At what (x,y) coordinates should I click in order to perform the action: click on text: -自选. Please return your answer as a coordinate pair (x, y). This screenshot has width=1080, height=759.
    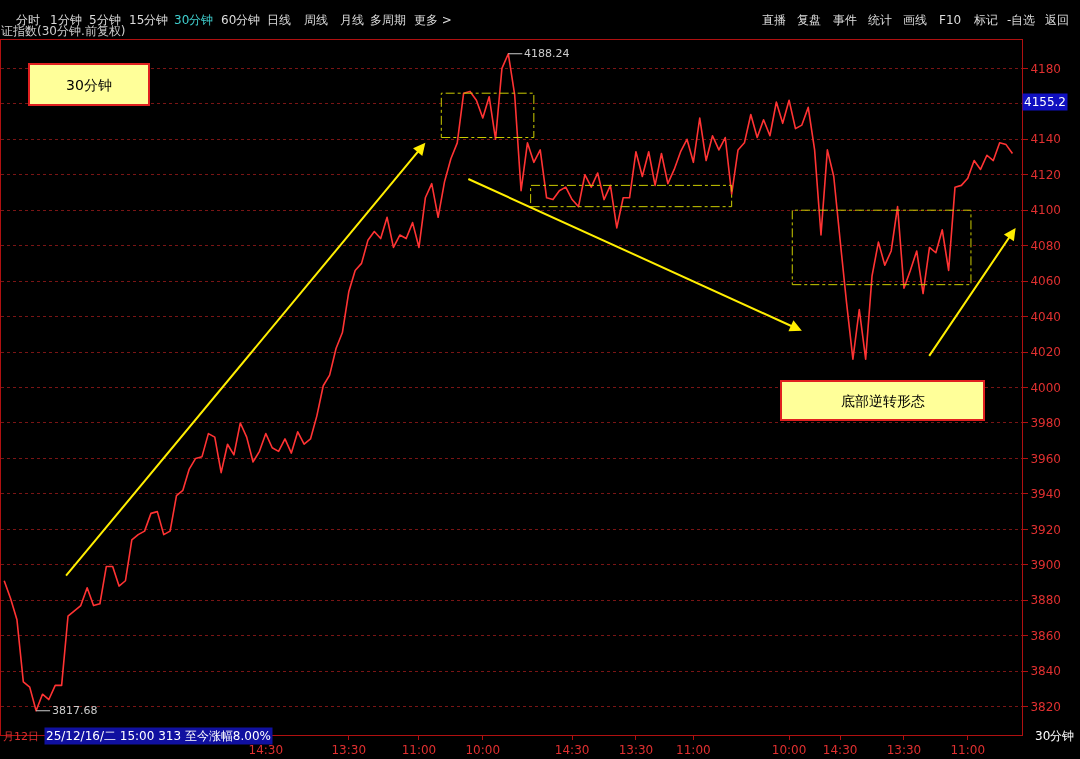
    Looking at the image, I should click on (1021, 20).